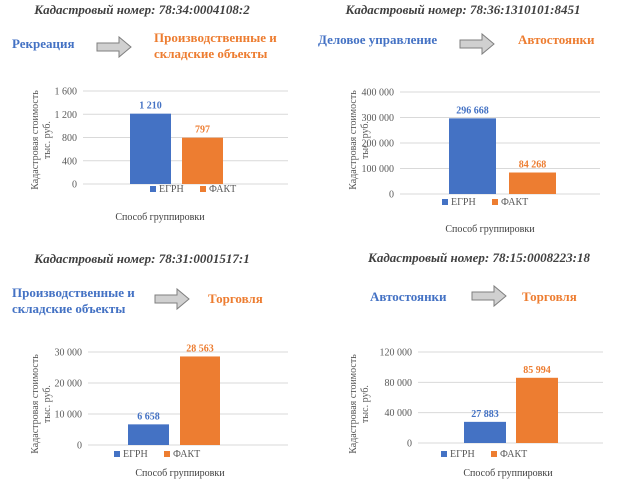 The height and width of the screenshot is (485, 624). Describe the element at coordinates (69, 353) in the screenshot. I see `y-tick-label: 30 000` at that location.